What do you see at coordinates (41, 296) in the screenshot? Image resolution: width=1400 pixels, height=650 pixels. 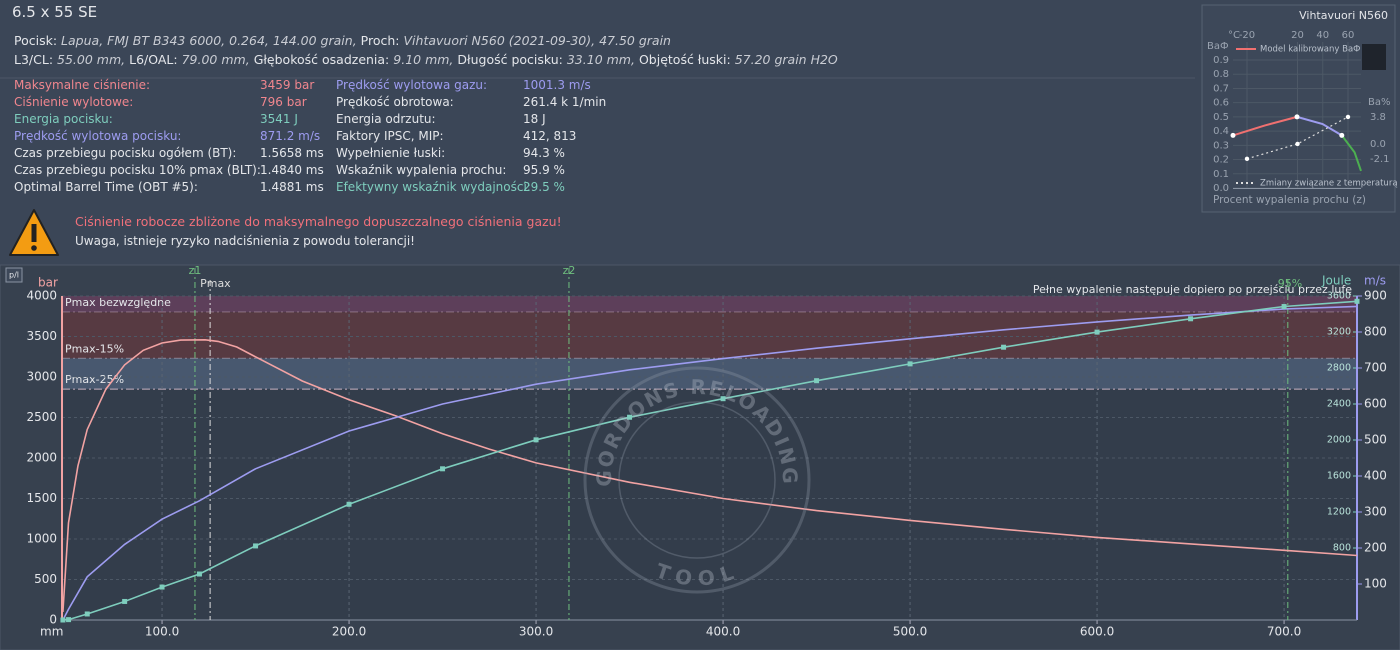 I see `y-tick-label: 4000` at bounding box center [41, 296].